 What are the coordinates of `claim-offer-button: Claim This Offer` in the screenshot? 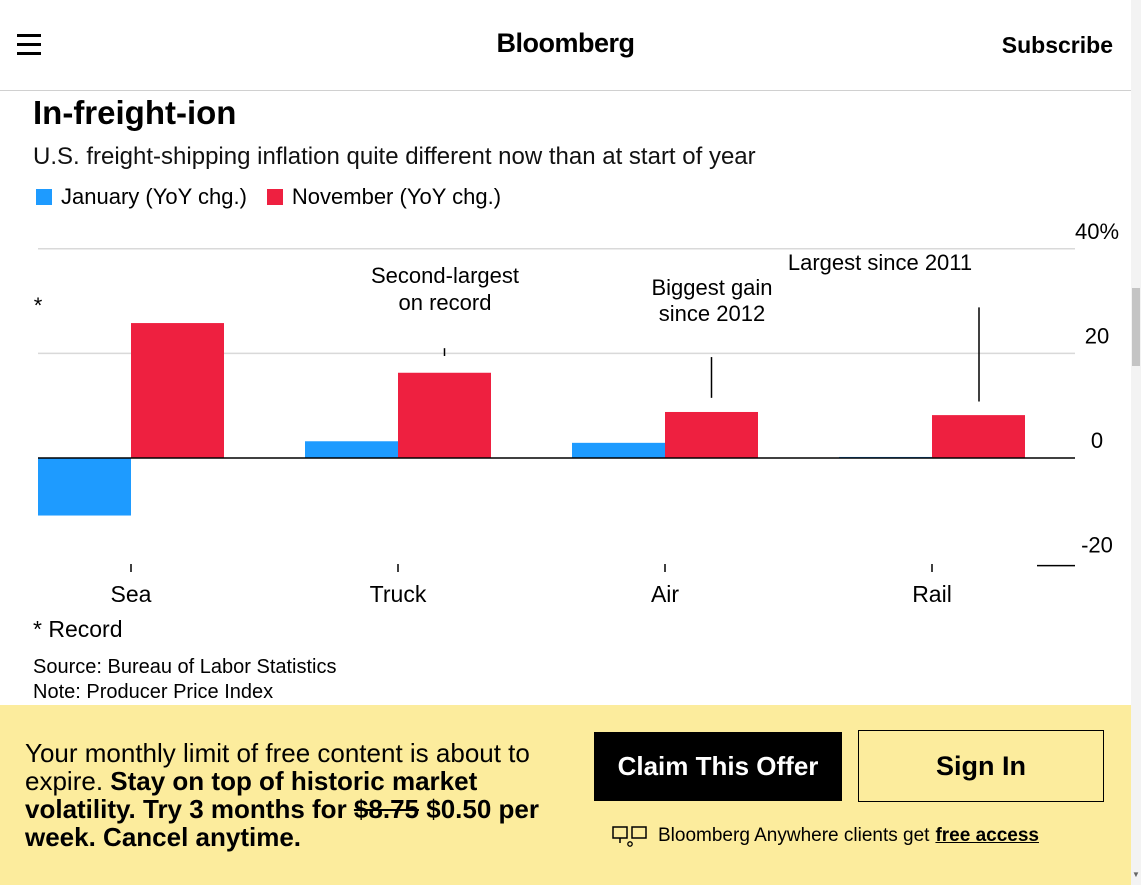 It's located at (718, 766).